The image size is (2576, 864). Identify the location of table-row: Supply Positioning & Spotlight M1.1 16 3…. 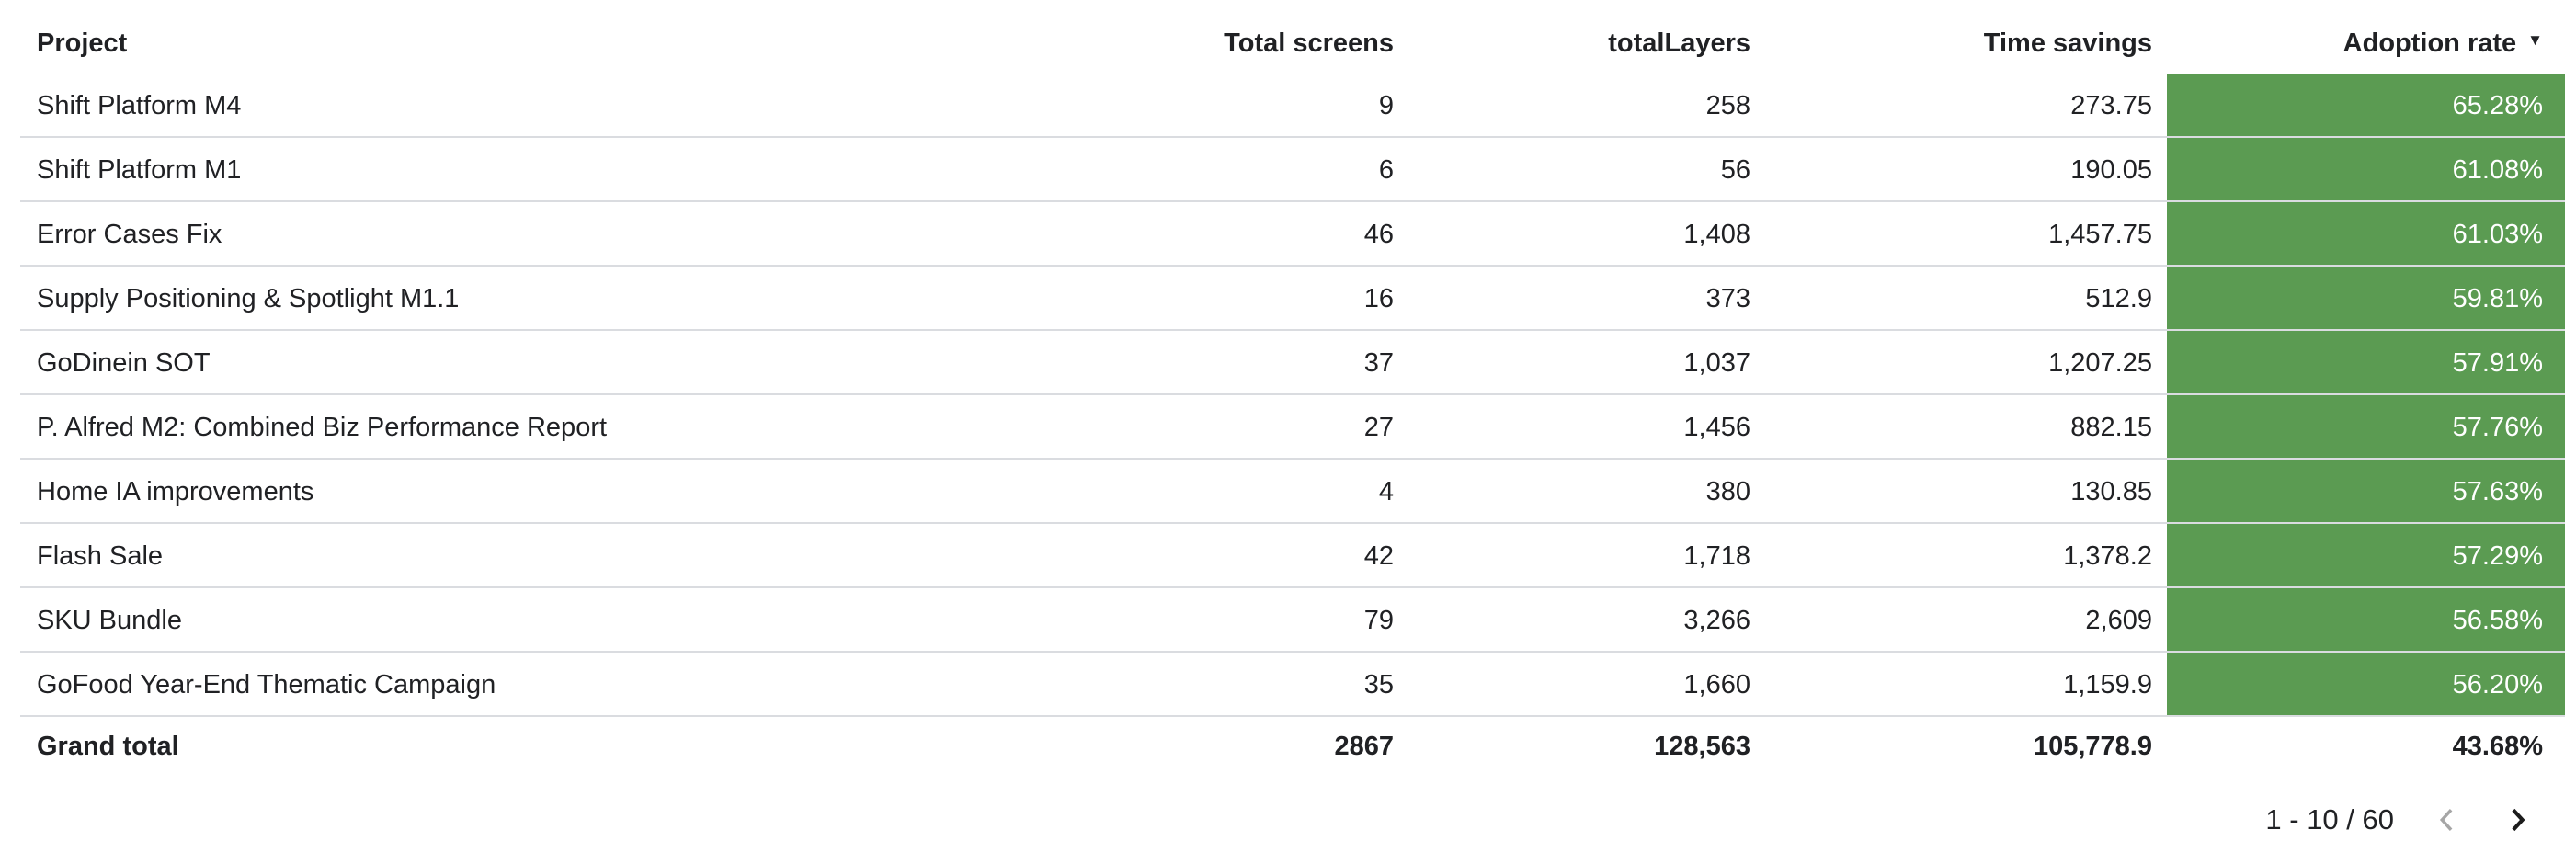
(1288, 299).